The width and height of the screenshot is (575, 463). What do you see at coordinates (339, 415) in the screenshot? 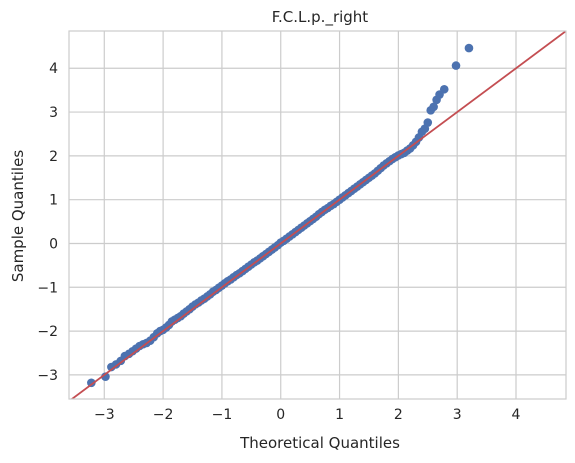
I see `x-tick-label: 1` at bounding box center [339, 415].